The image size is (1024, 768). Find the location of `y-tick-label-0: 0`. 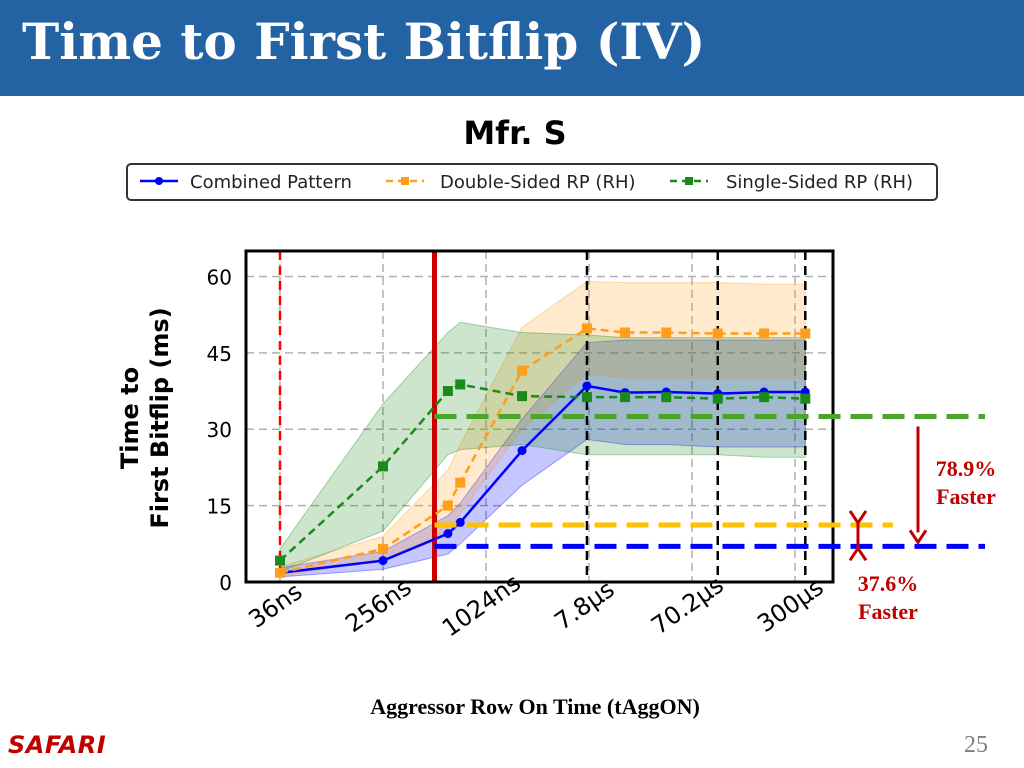

y-tick-label-0: 0 is located at coordinates (225, 583).